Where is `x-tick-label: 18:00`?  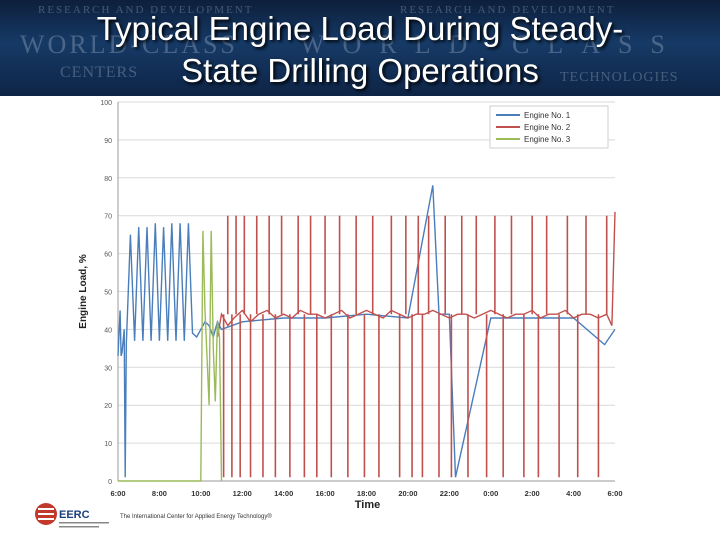 x-tick-label: 18:00 is located at coordinates (366, 493).